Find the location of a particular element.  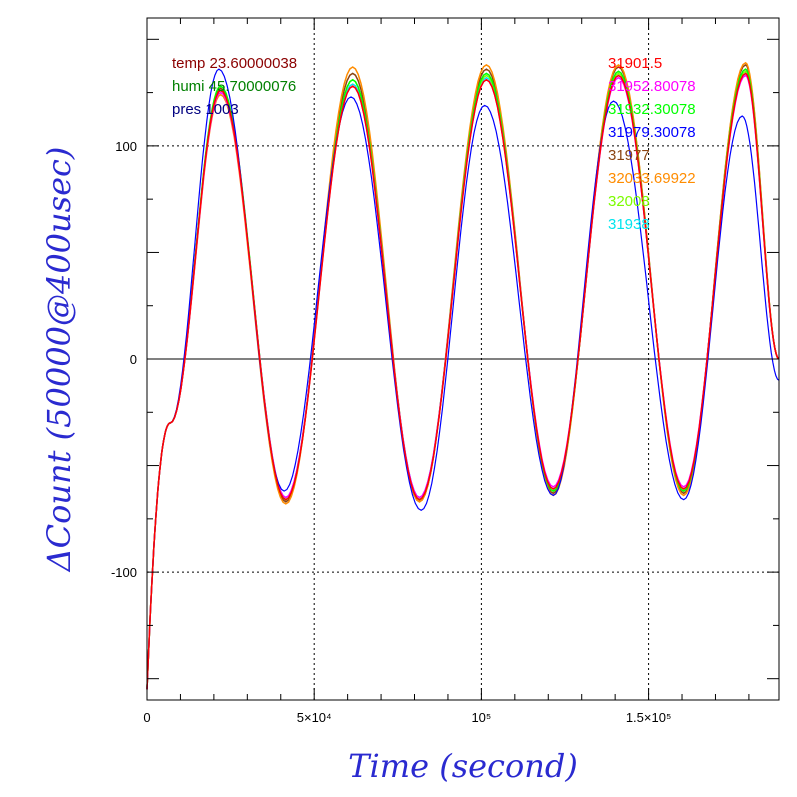

series-legend-entry: 32008 is located at coordinates (629, 201).